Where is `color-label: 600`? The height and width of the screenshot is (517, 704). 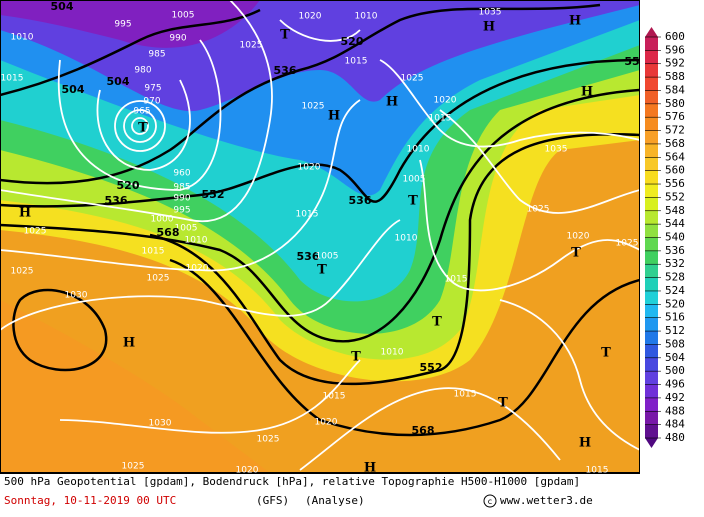 color-label: 600 is located at coordinates (675, 36).